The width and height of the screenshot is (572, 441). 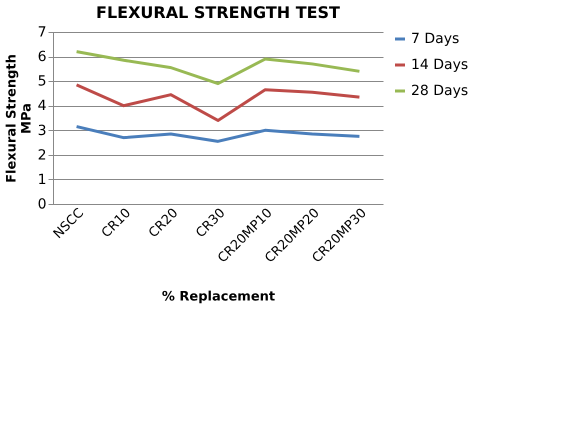 What do you see at coordinates (439, 65) in the screenshot?
I see `legend-label: 14 Days` at bounding box center [439, 65].